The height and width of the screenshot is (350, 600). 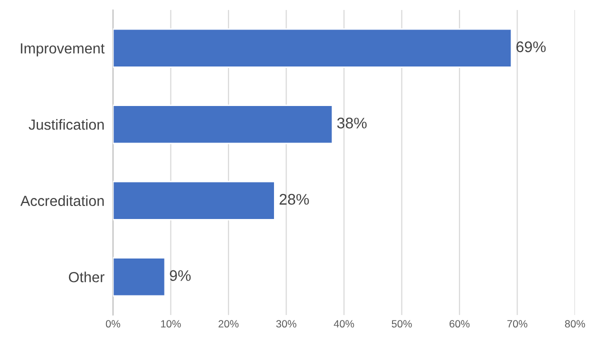 What do you see at coordinates (517, 324) in the screenshot?
I see `x-tick-label: 70%` at bounding box center [517, 324].